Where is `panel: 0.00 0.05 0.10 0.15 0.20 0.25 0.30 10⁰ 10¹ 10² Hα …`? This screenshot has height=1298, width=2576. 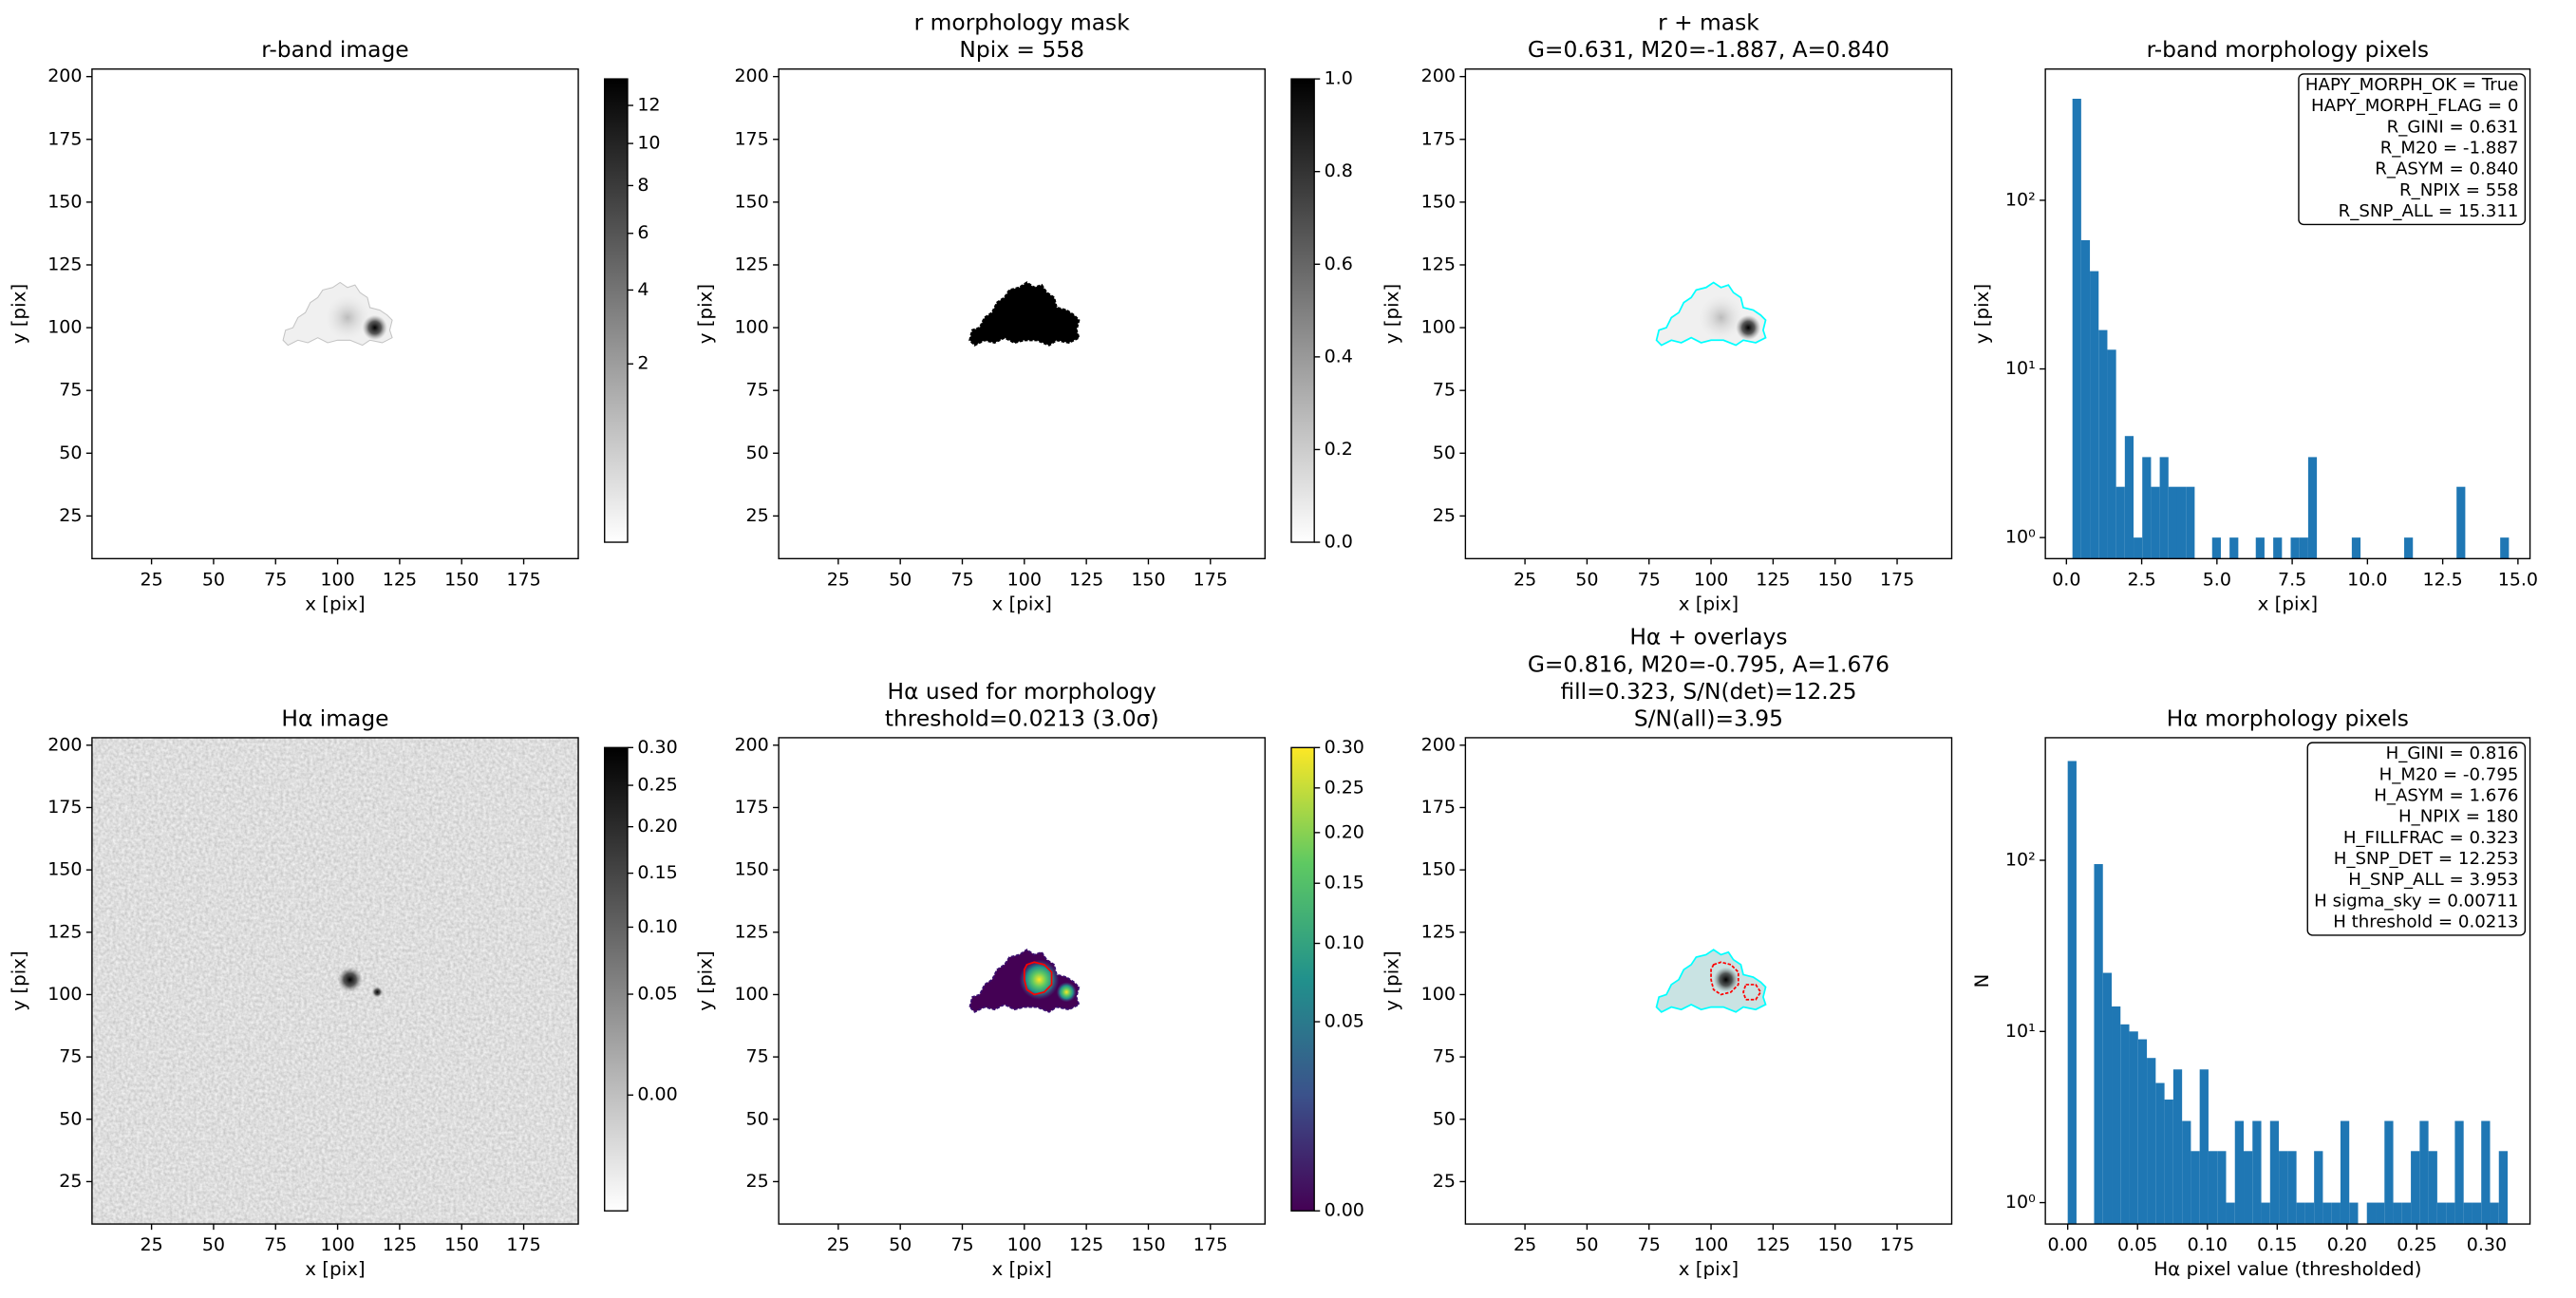 panel: 0.00 0.05 0.10 0.15 0.20 0.25 0.30 10⁰ 10¹ 10² Hα … is located at coordinates (2251, 992).